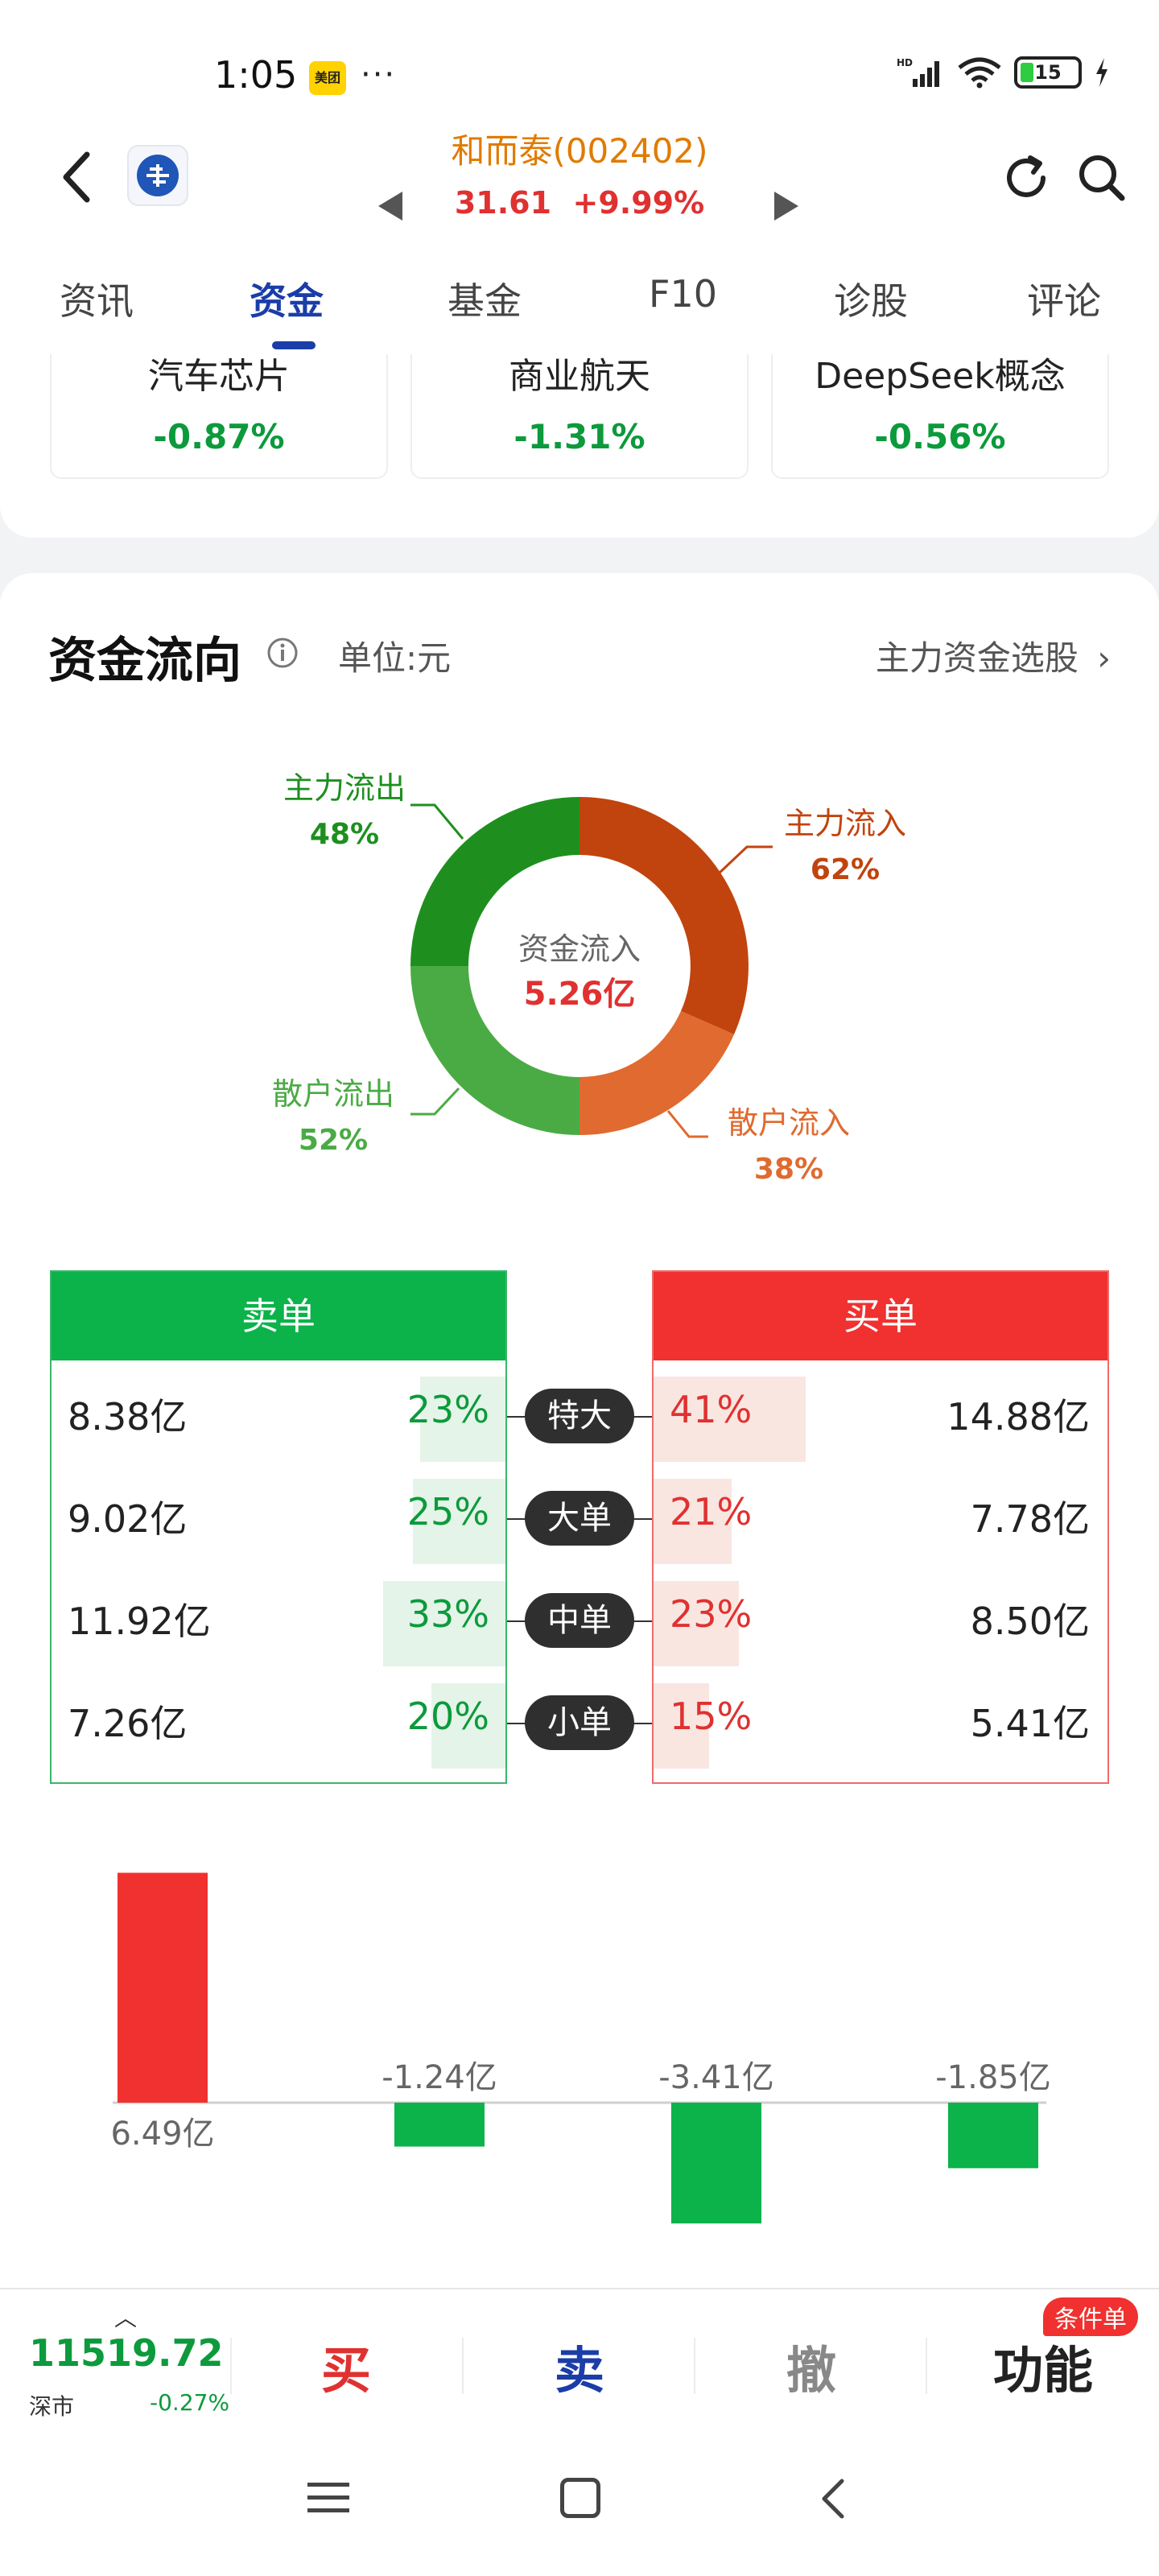  Describe the element at coordinates (447, 1512) in the screenshot. I see `sell-pct: 25%` at that location.